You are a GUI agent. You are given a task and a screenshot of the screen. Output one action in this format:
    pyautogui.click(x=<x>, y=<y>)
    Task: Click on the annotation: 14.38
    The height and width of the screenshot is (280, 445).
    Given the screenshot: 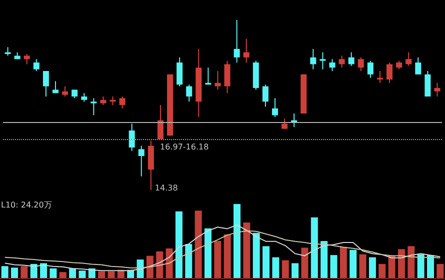 What is the action you would take?
    pyautogui.click(x=166, y=188)
    